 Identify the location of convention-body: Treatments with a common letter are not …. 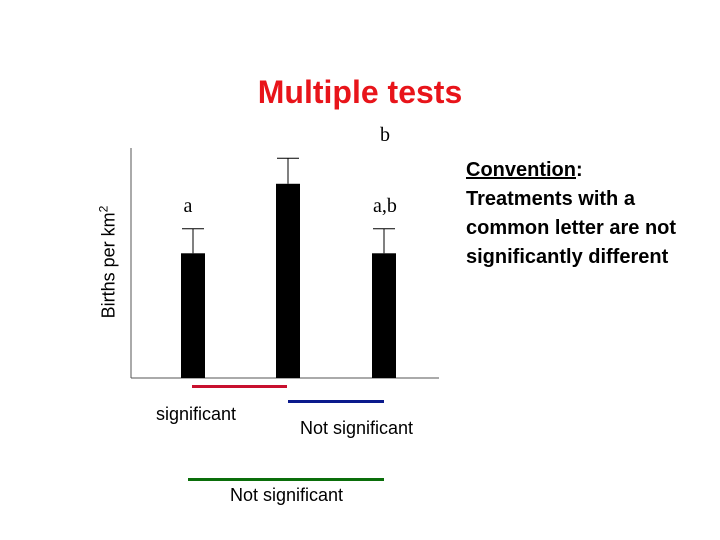
(571, 228).